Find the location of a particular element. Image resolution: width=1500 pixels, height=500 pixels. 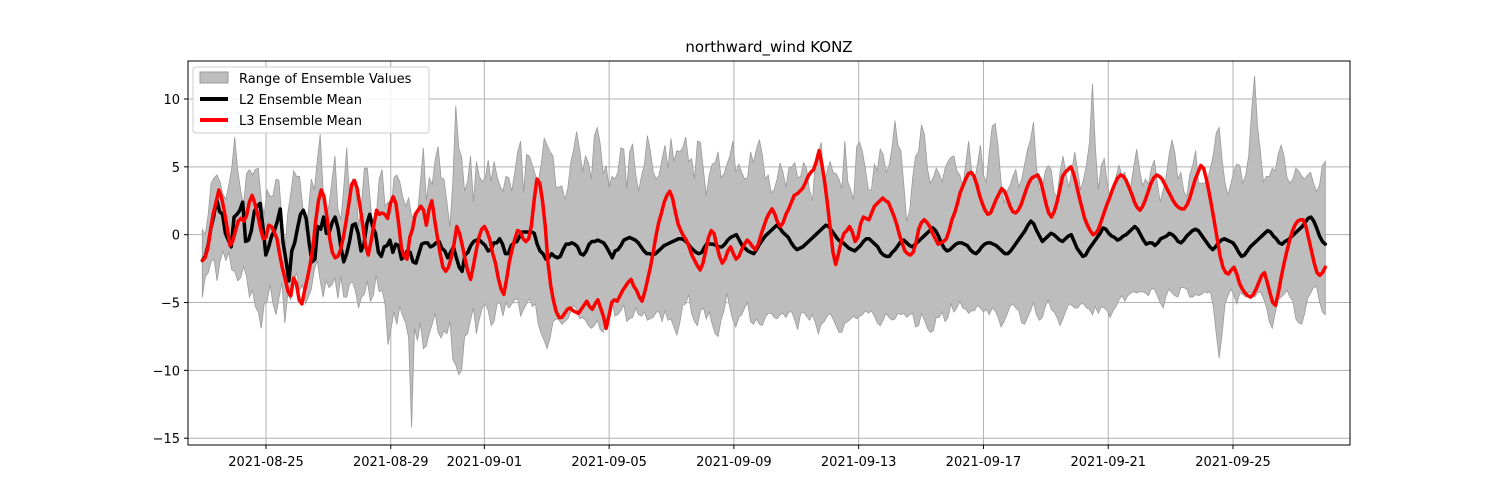

y-axis: 10 5 0 −5 −10 −15 is located at coordinates (170, 270).